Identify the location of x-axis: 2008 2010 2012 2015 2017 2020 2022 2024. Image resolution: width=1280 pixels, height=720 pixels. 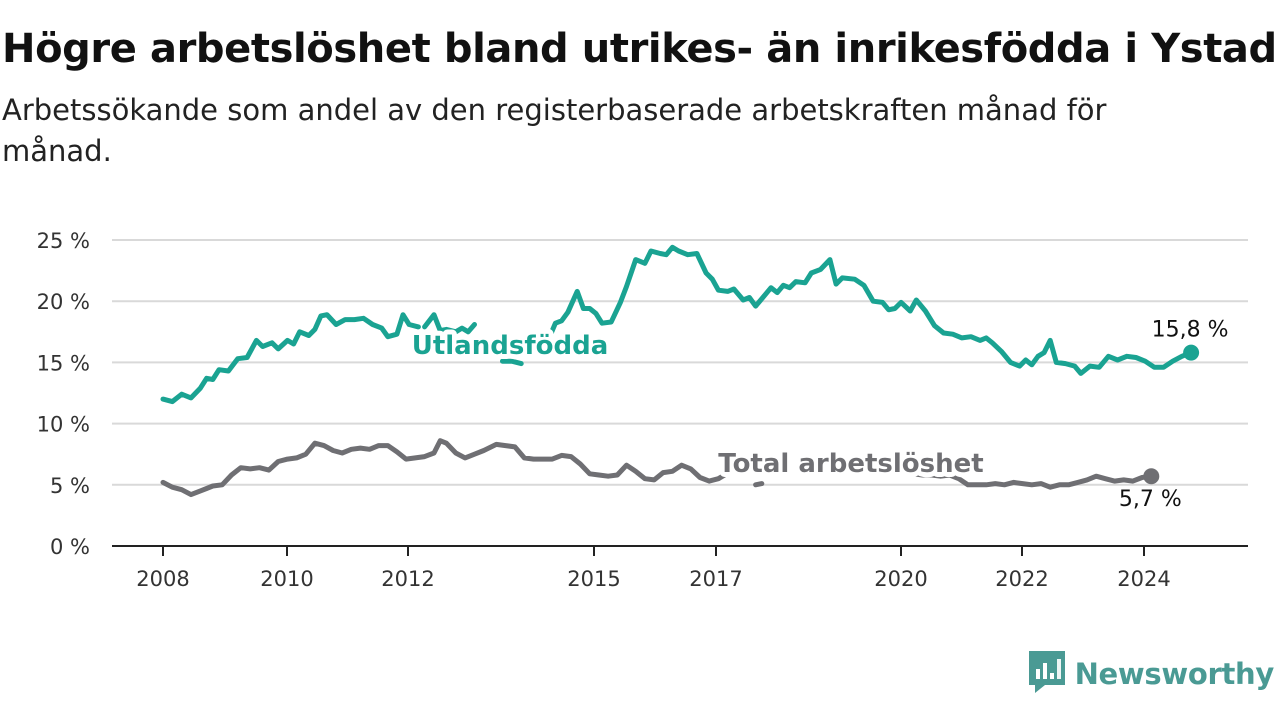
(680, 568).